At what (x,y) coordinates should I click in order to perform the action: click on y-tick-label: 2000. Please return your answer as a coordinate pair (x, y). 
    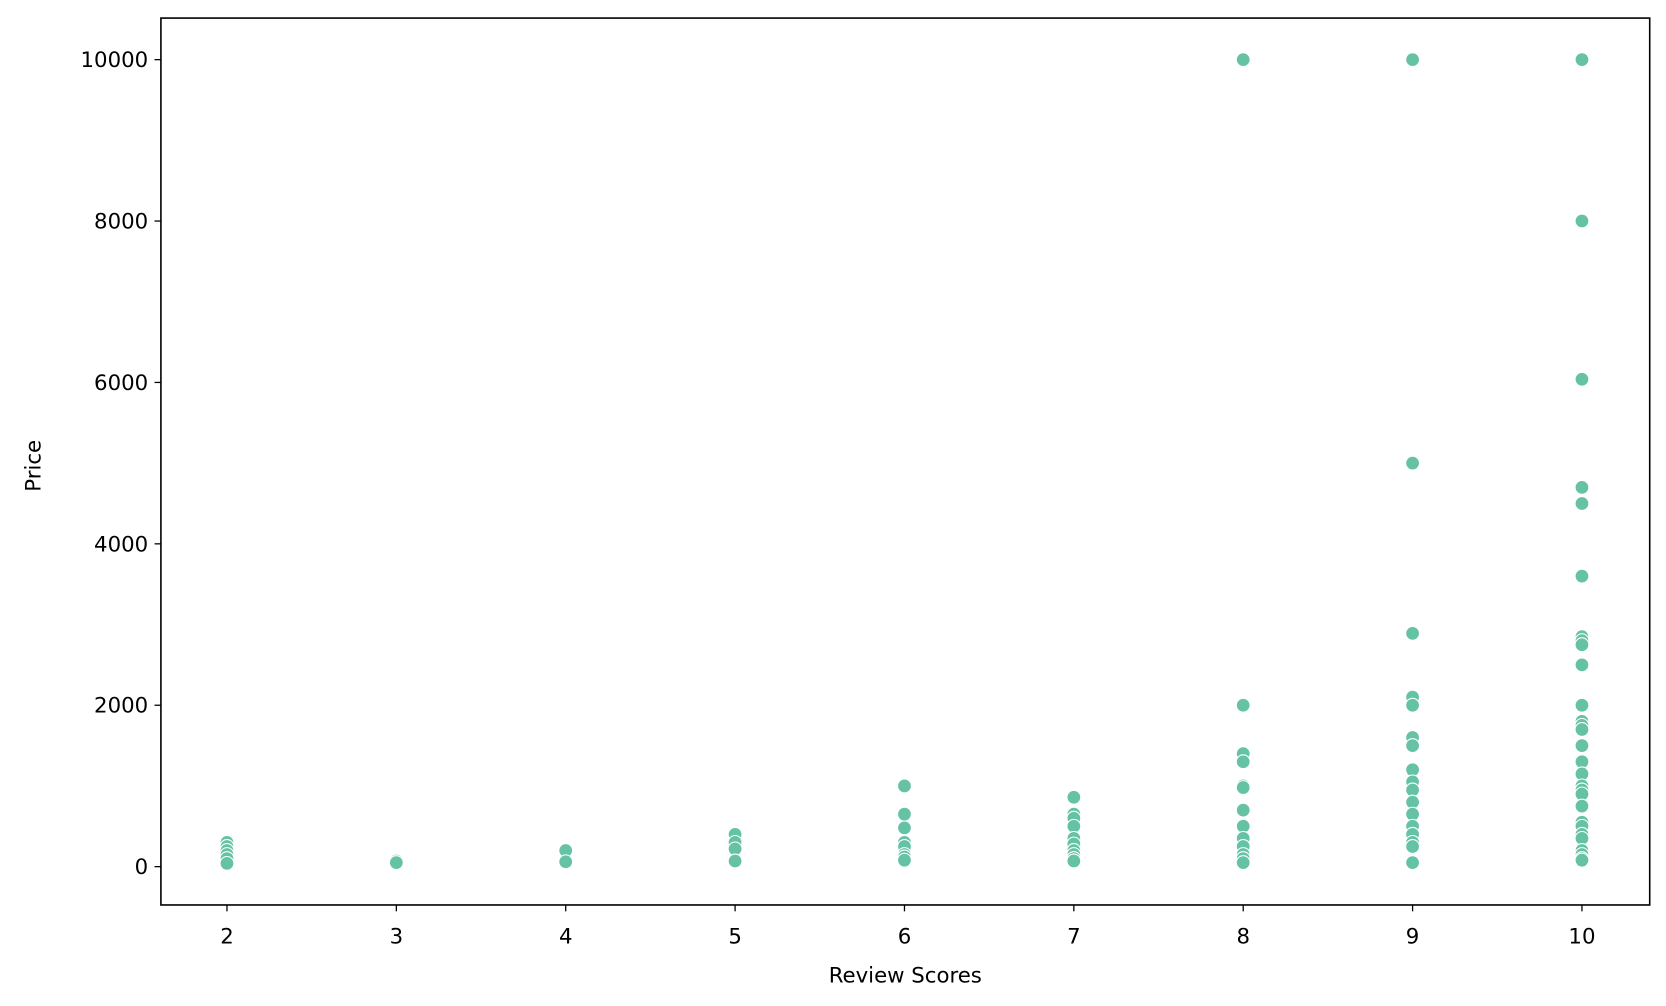
    Looking at the image, I should click on (121, 706).